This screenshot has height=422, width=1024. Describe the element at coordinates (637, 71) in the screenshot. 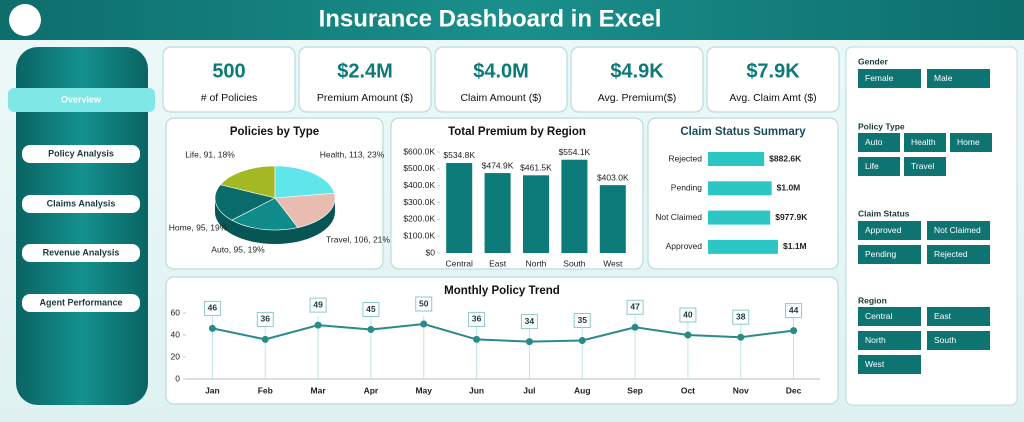

I see `kpi-value: $4.9K` at that location.